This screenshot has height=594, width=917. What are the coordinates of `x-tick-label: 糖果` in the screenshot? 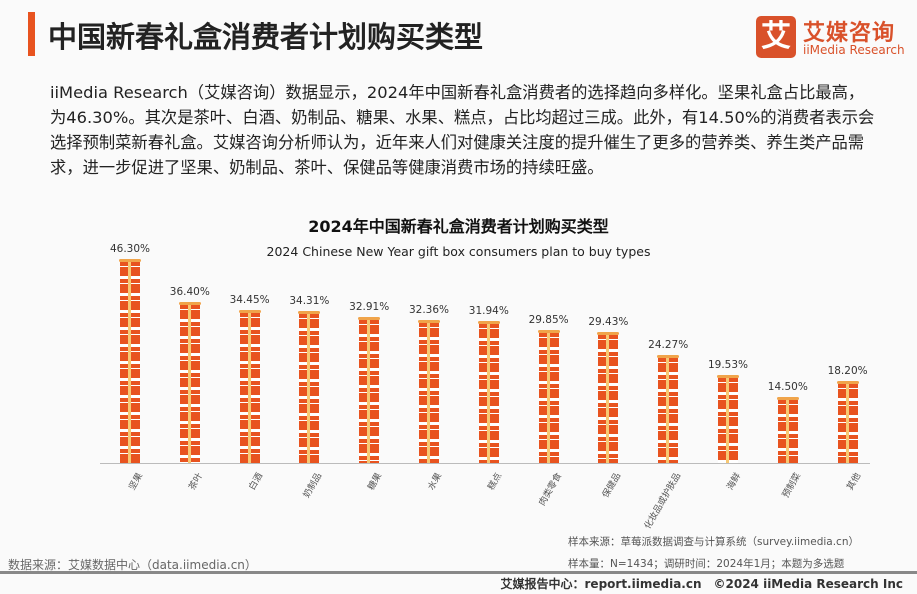 It's located at (375, 482).